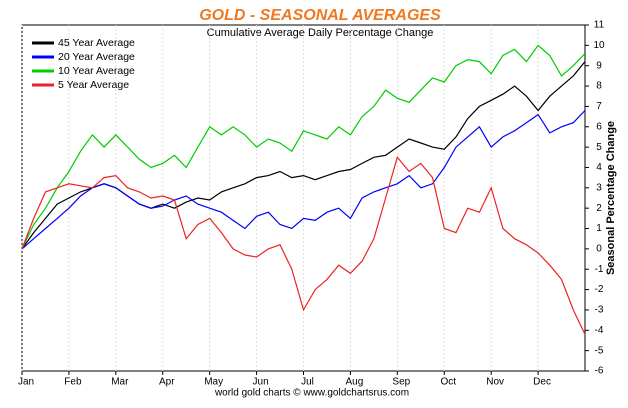  What do you see at coordinates (611, 198) in the screenshot?
I see `y-axis-label: Seasonal Percentage Change` at bounding box center [611, 198].